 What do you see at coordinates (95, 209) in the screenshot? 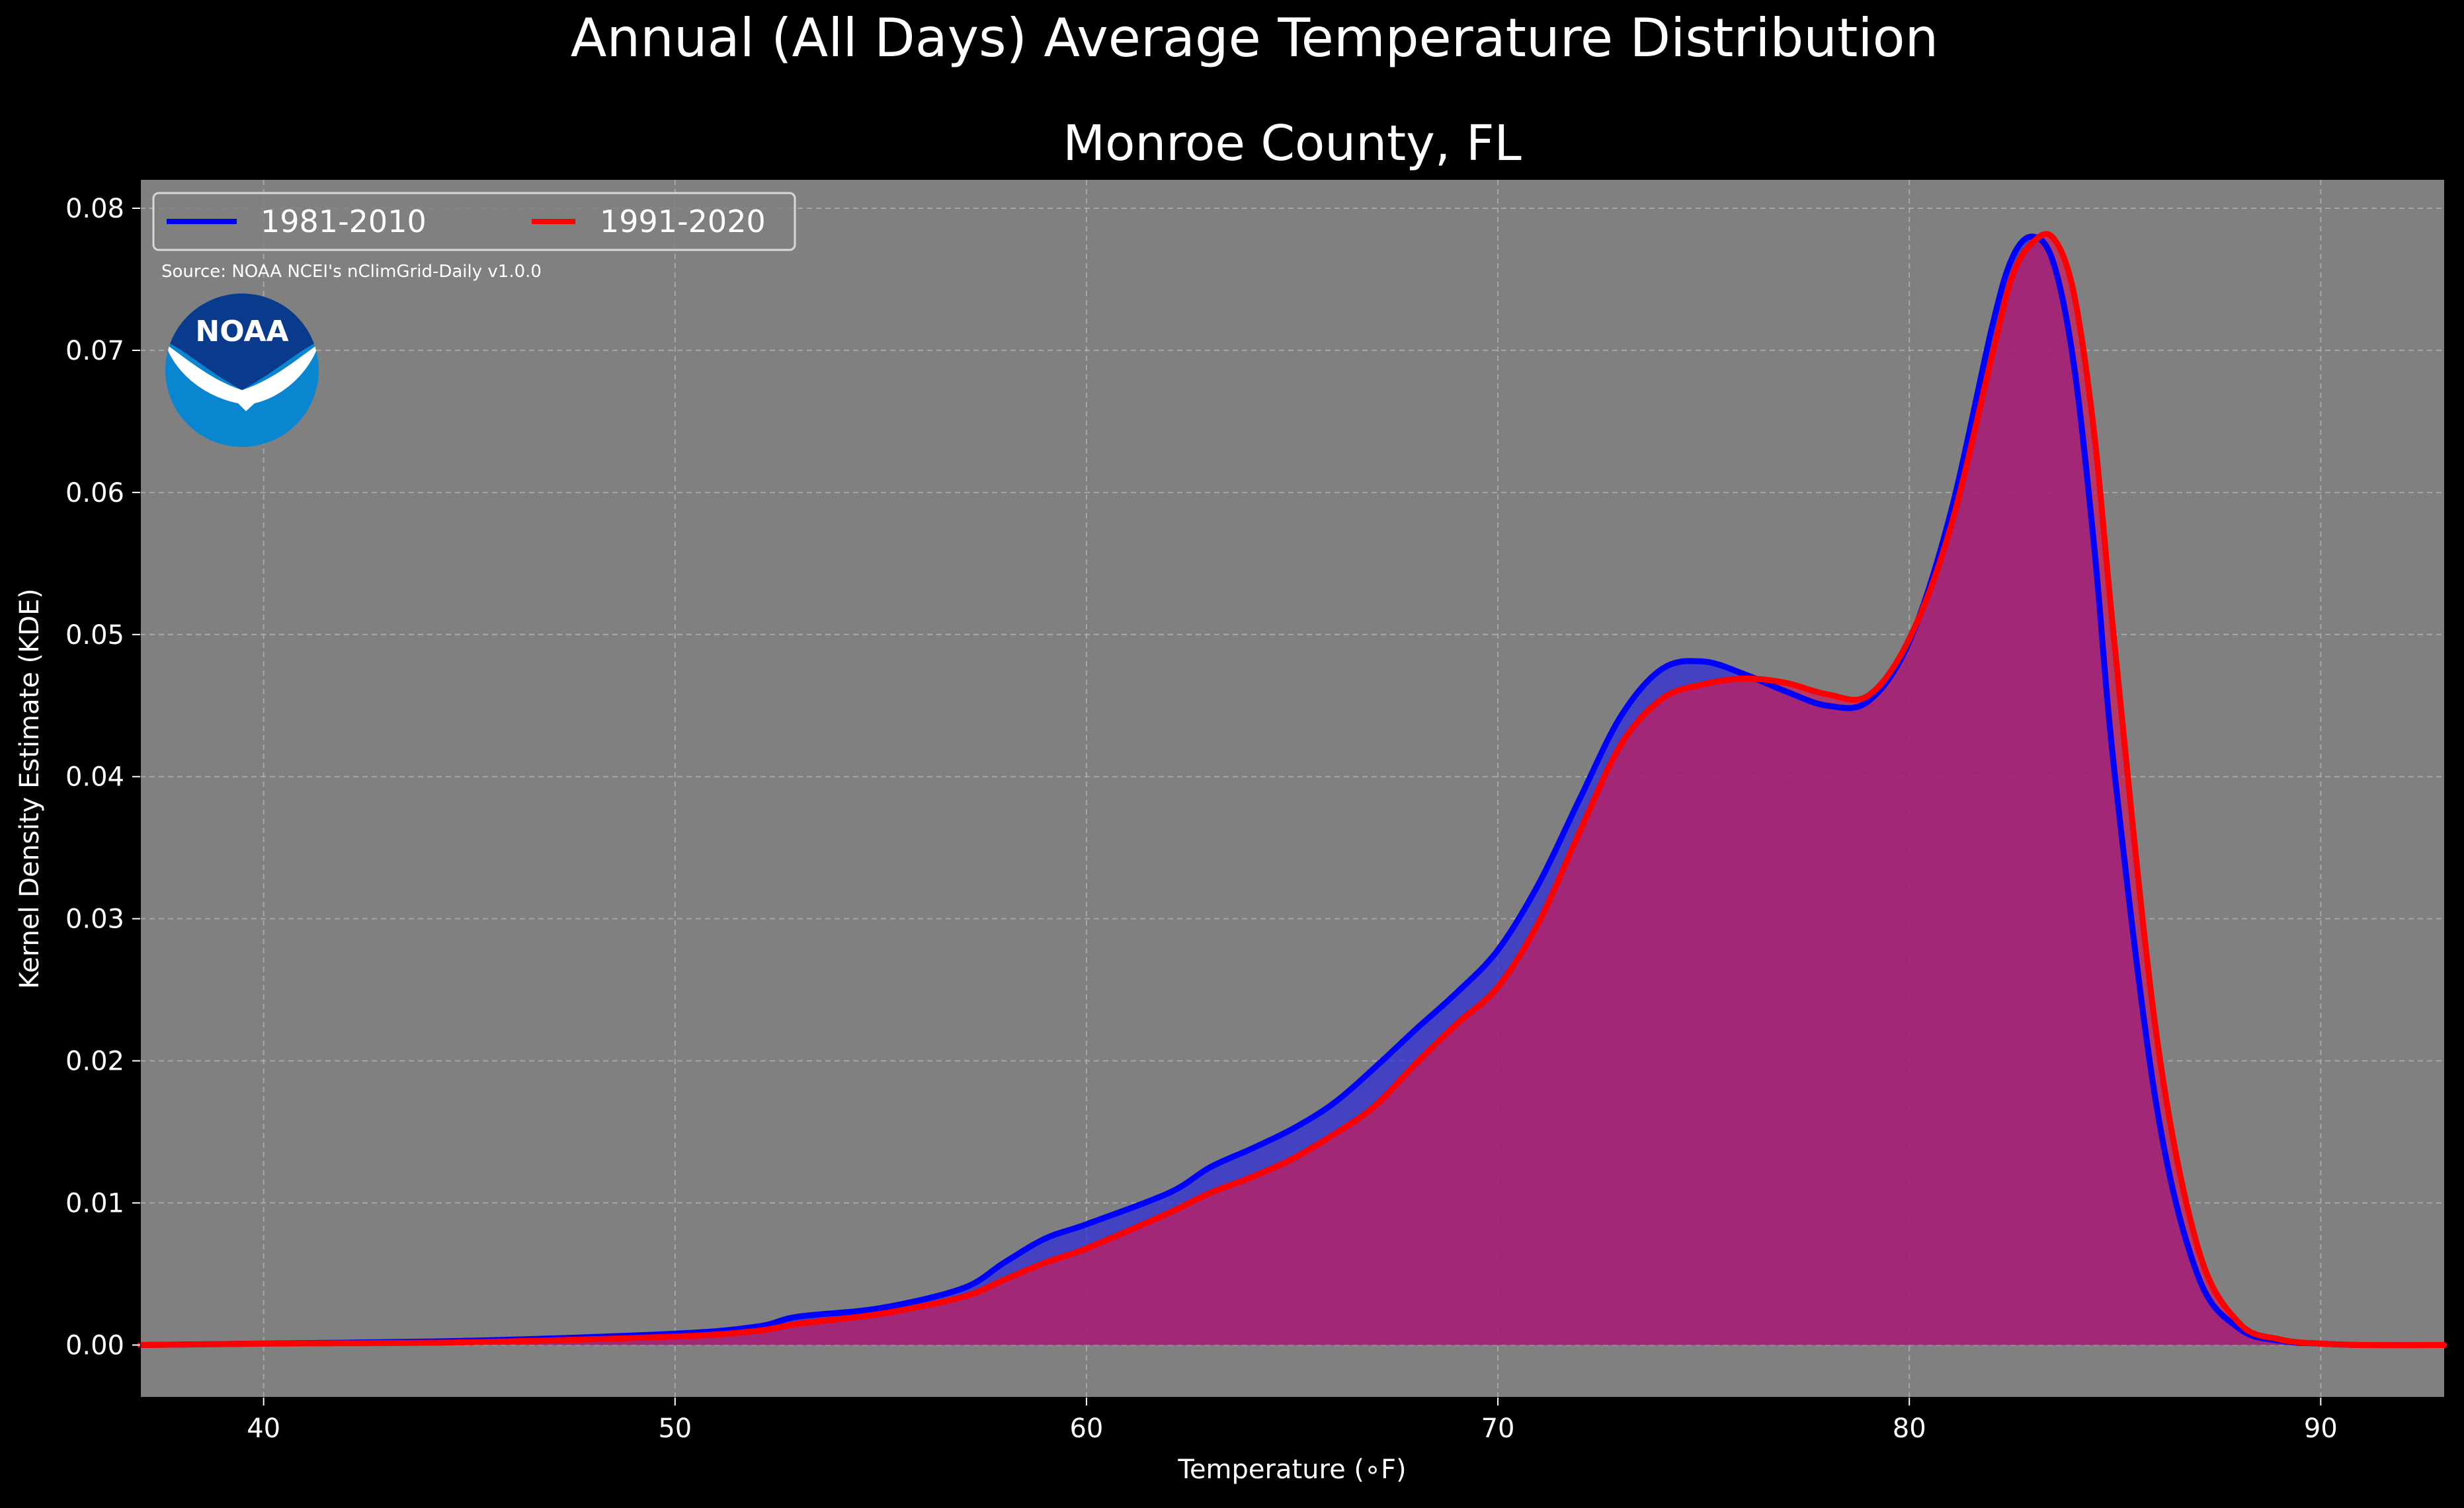
I see `y-tick-label-8: 0.08` at bounding box center [95, 209].